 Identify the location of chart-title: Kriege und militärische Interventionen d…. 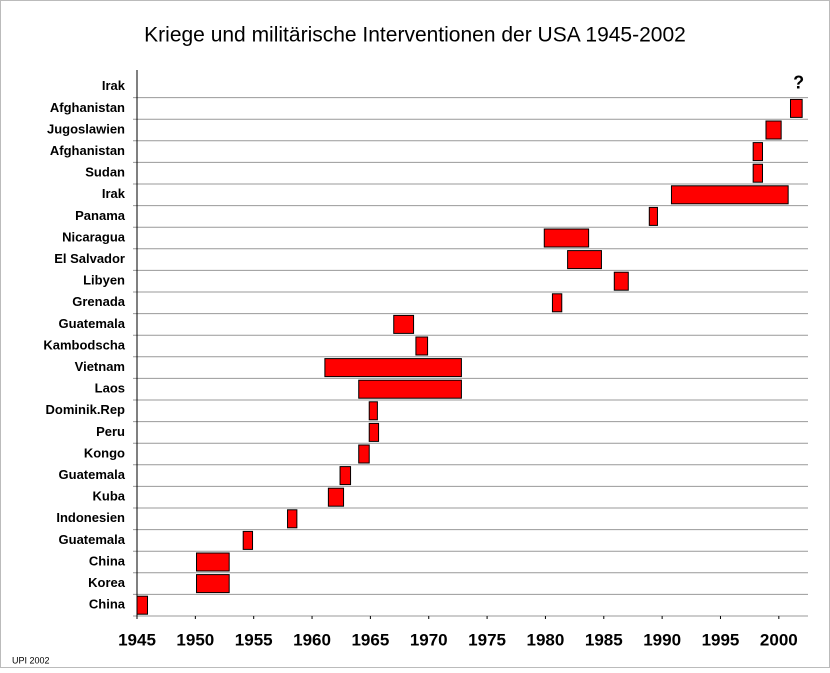
(415, 35).